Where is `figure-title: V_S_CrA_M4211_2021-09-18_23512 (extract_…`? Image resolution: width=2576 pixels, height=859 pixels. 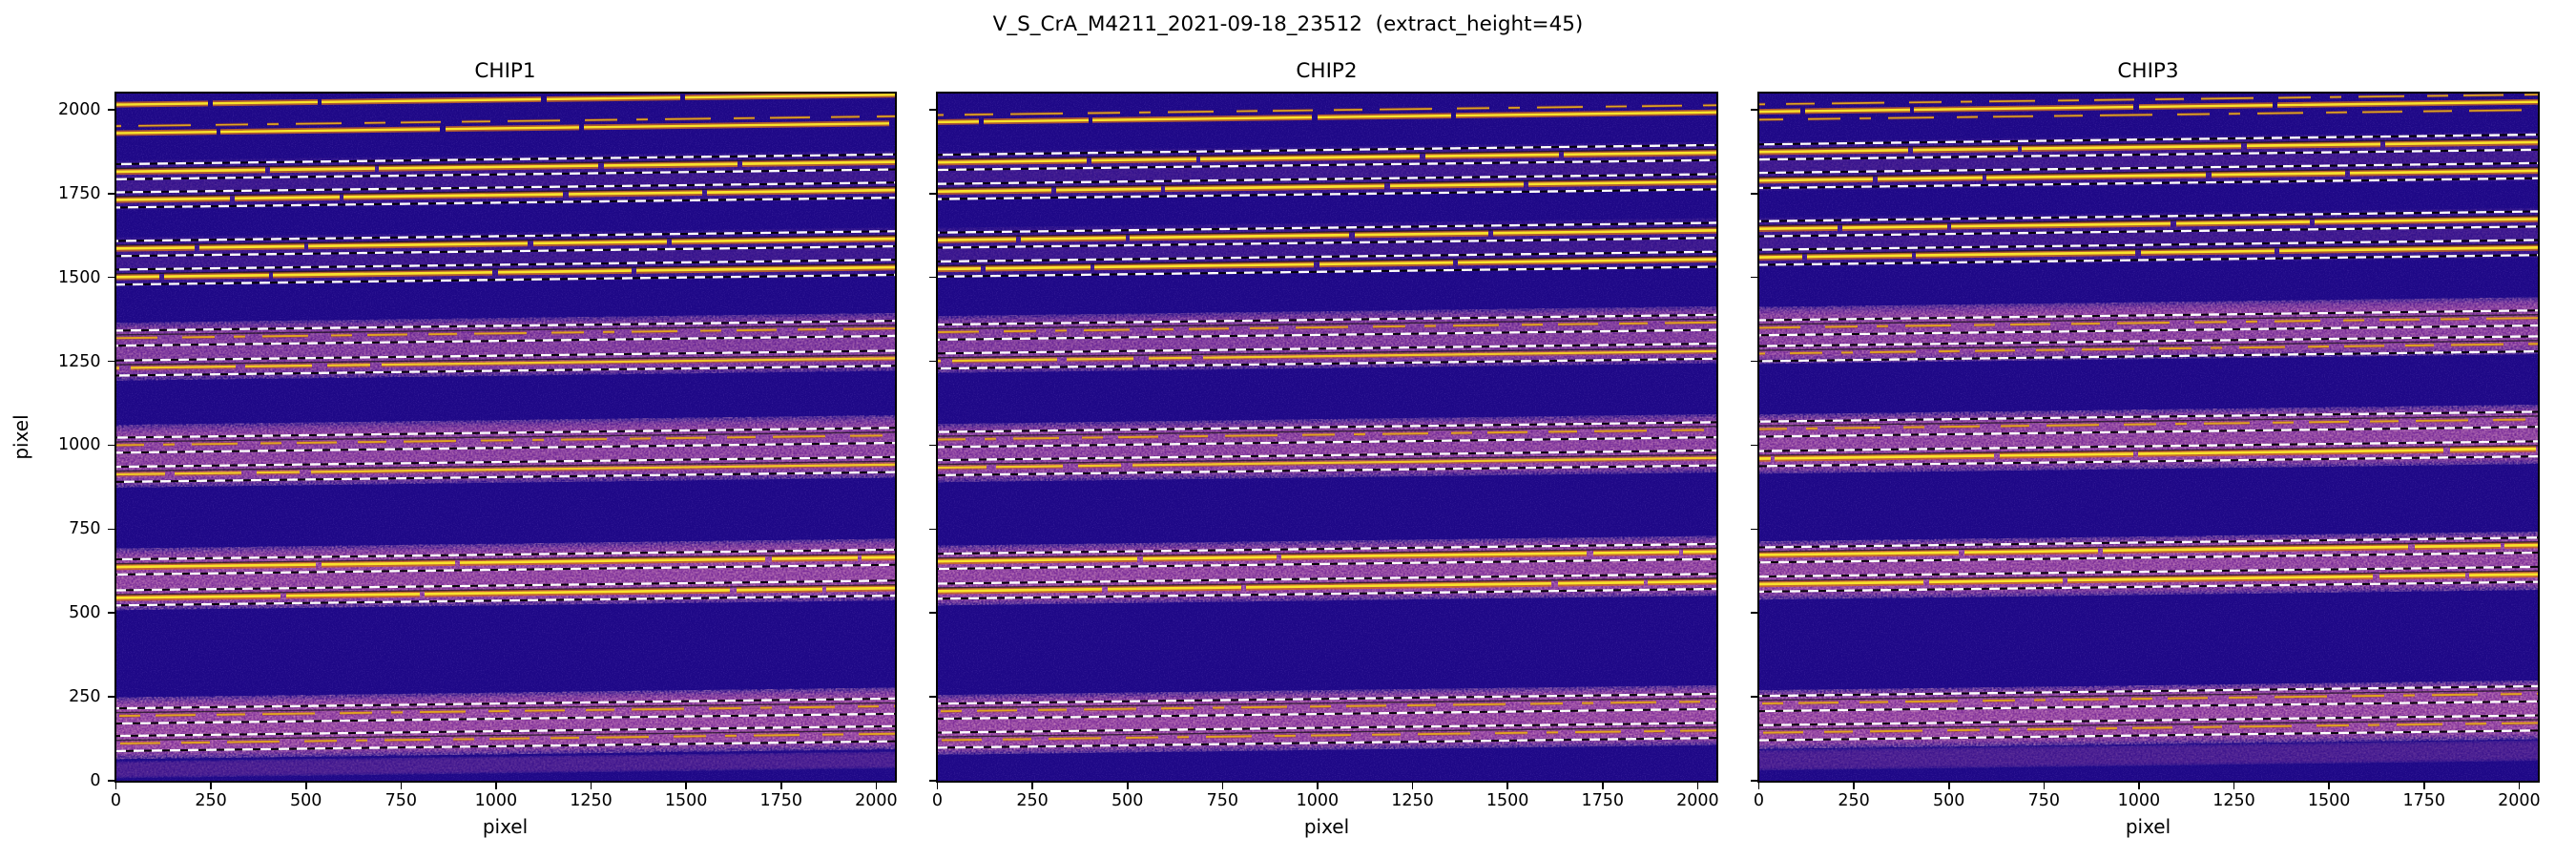
figure-title: V_S_CrA_M4211_2021-09-18_23512 (extract_… is located at coordinates (1288, 24).